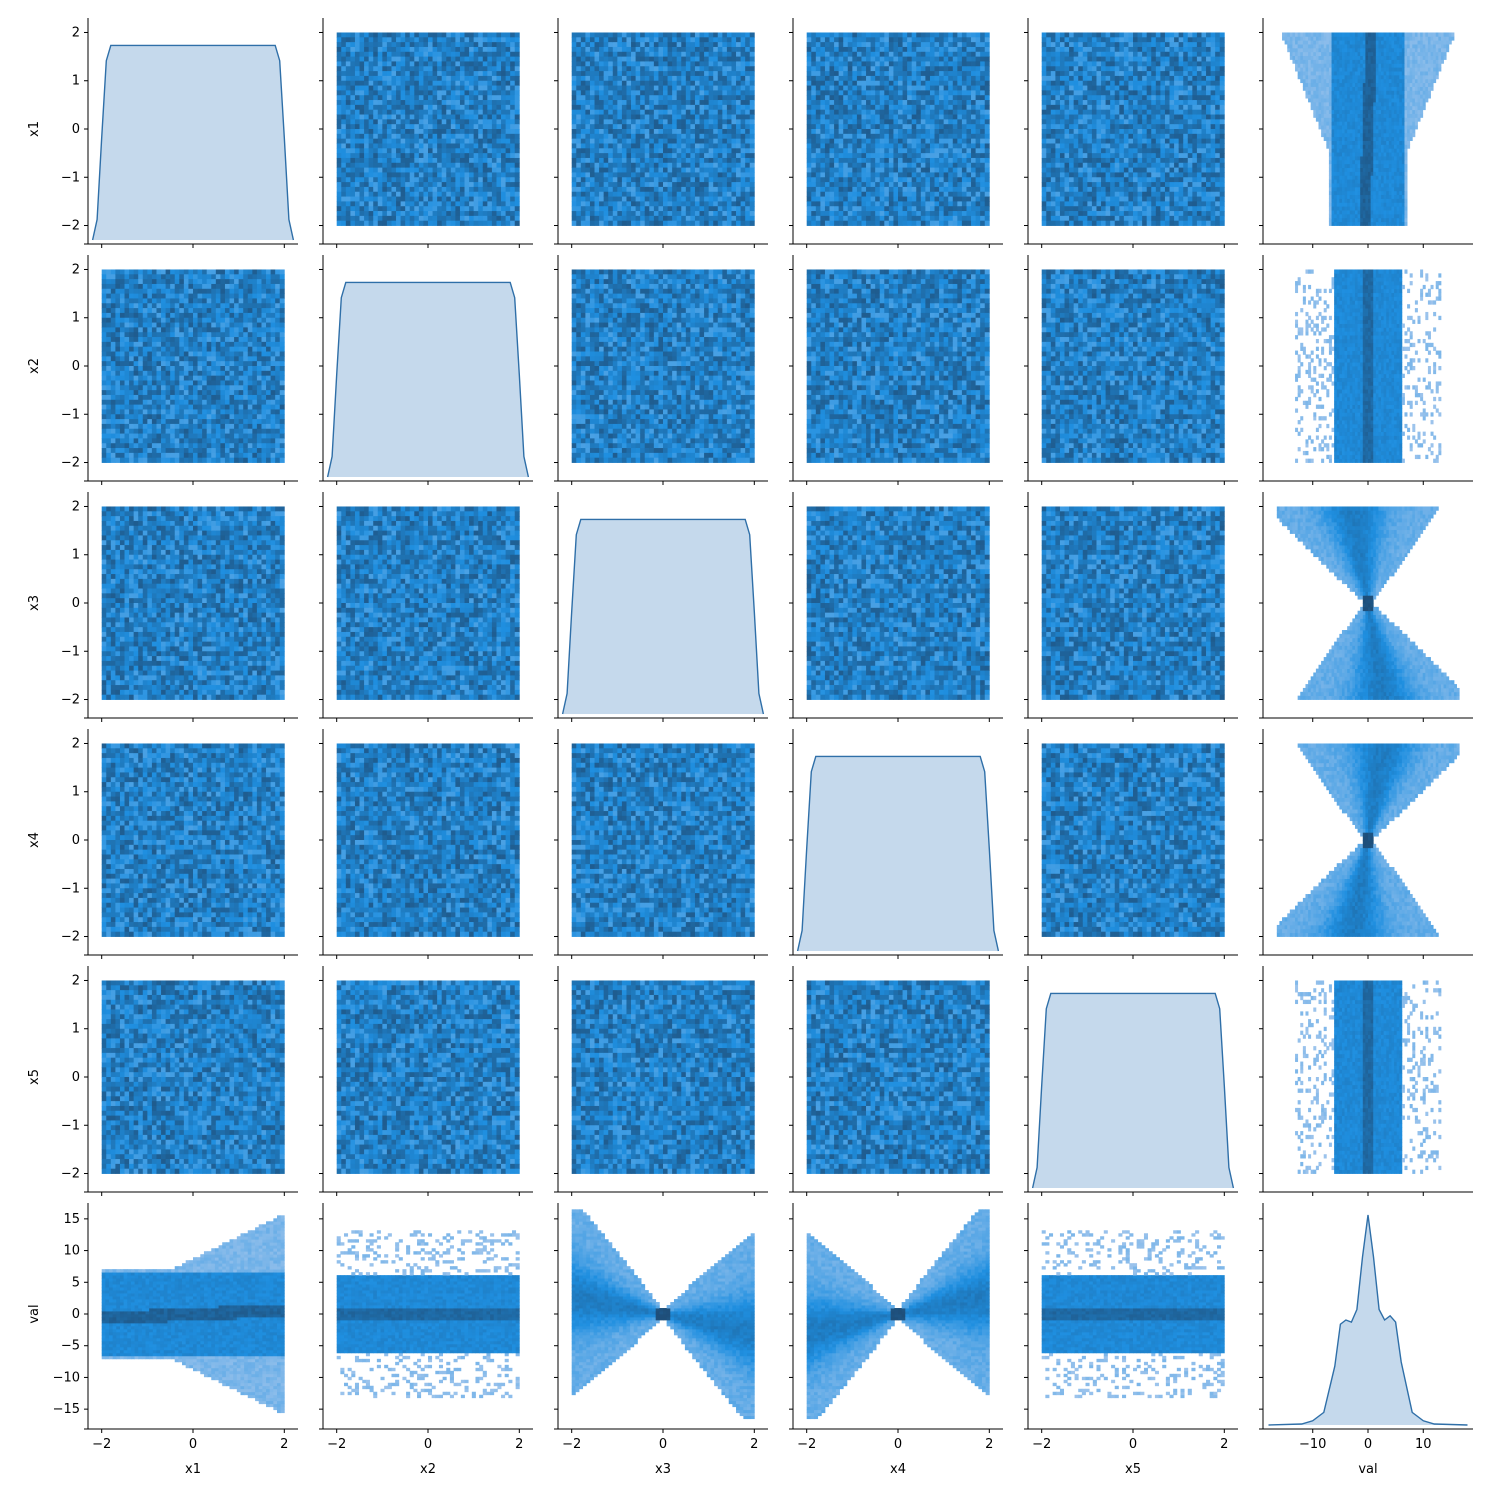 The image size is (1500, 1500). What do you see at coordinates (663, 1469) in the screenshot?
I see `x-axis-label-x3: x3` at bounding box center [663, 1469].